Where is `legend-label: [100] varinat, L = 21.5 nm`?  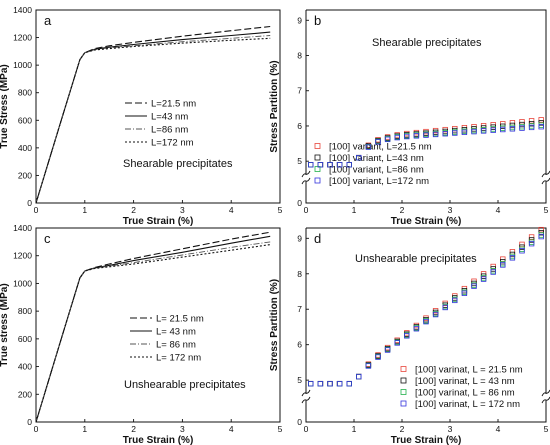
legend-label: [100] varinat, L = 21.5 nm is located at coordinates (469, 370).